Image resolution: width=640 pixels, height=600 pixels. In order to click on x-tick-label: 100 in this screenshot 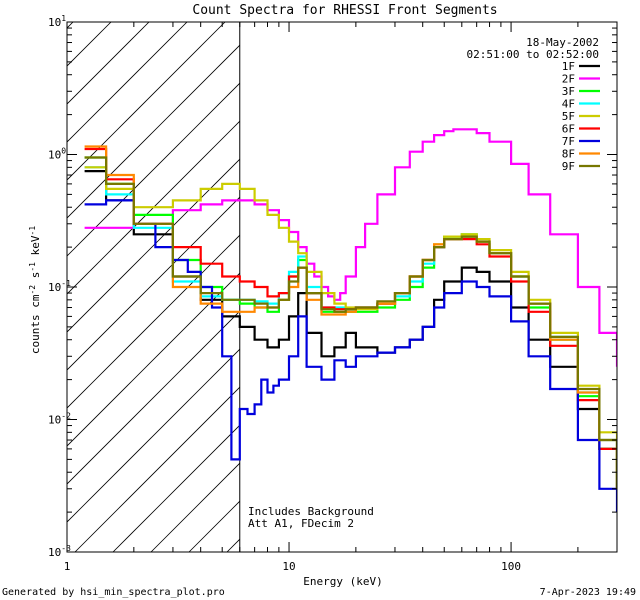, I will do `click(511, 566)`.